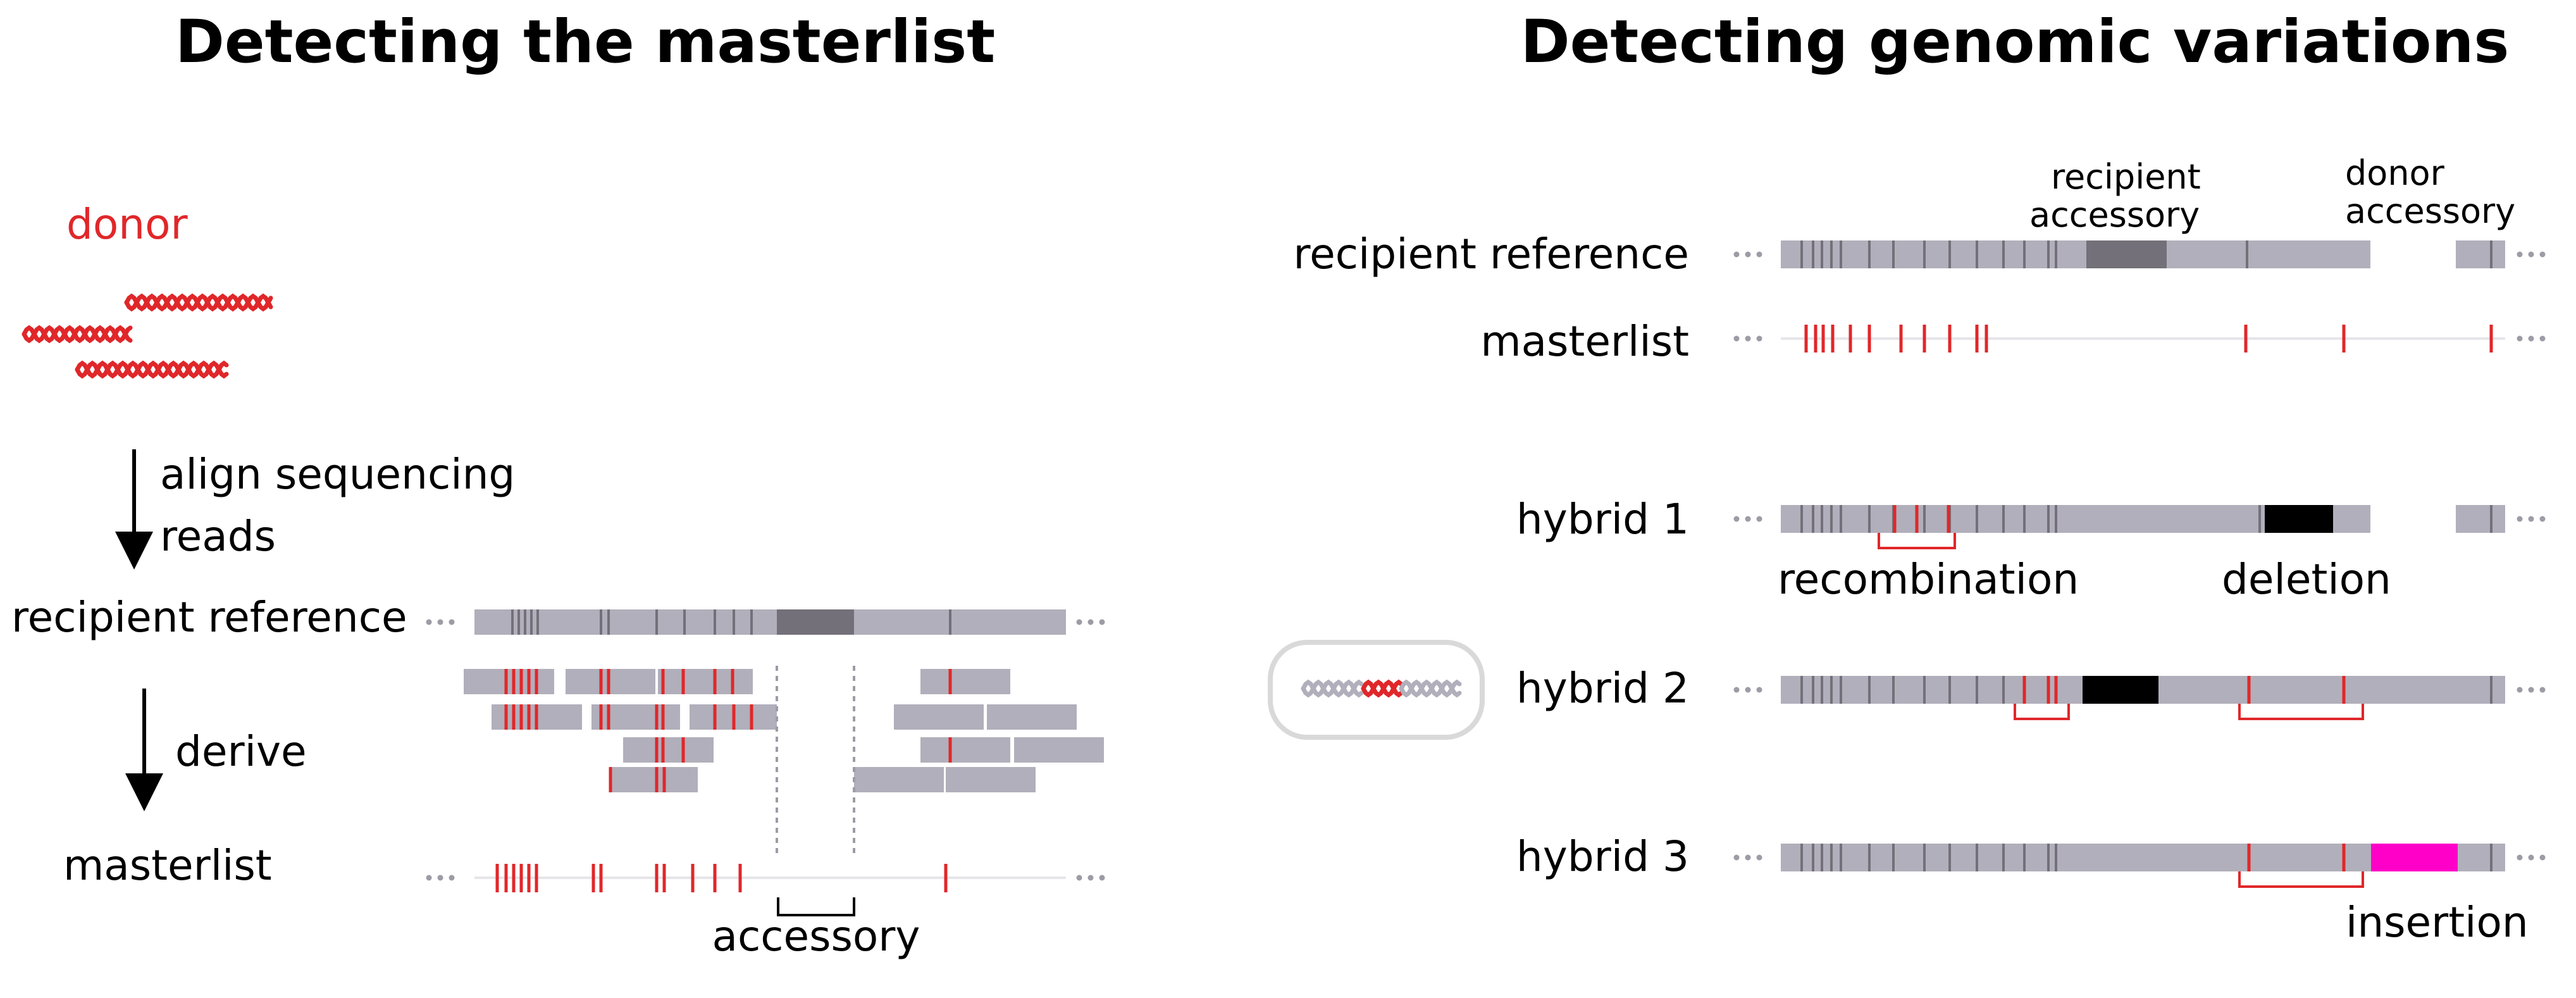  What do you see at coordinates (2139, 866) in the screenshot?
I see `hybrid-3-track` at bounding box center [2139, 866].